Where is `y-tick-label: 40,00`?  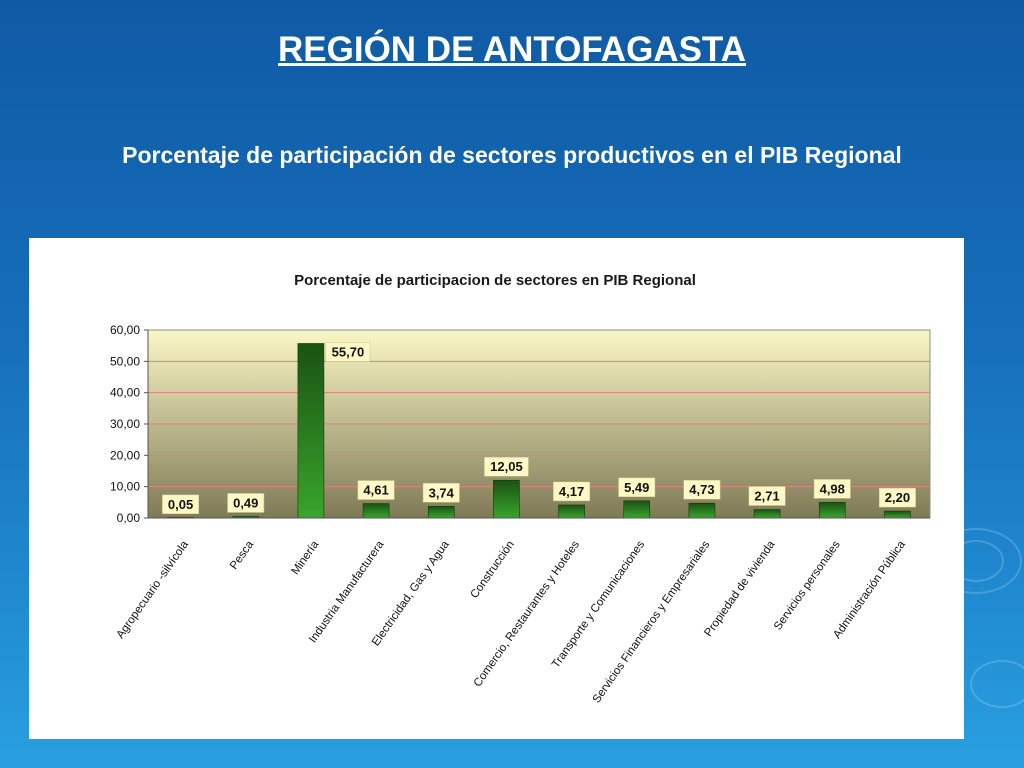
y-tick-label: 40,00 is located at coordinates (125, 393).